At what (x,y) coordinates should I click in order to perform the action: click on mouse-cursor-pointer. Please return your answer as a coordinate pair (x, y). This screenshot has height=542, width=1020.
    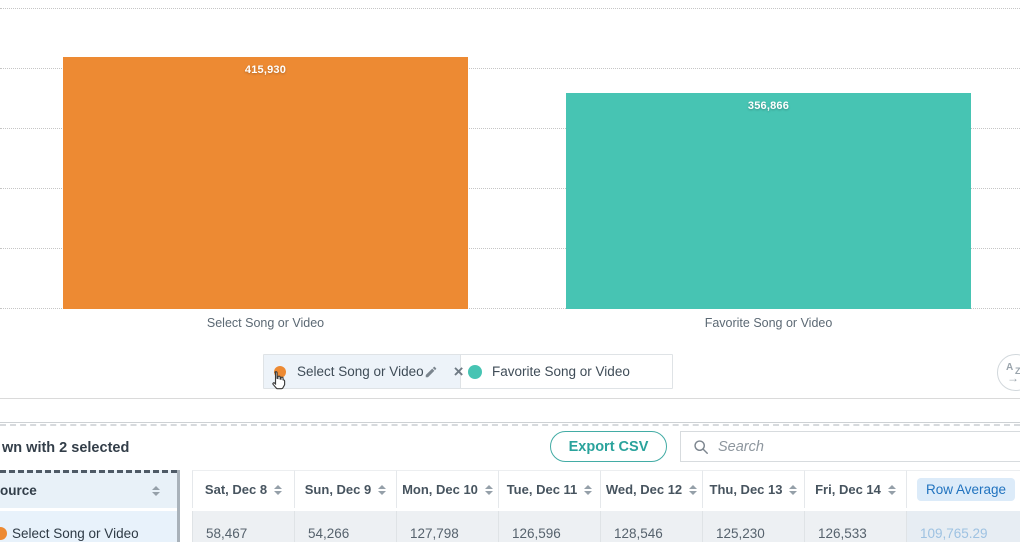
    Looking at the image, I should click on (279, 380).